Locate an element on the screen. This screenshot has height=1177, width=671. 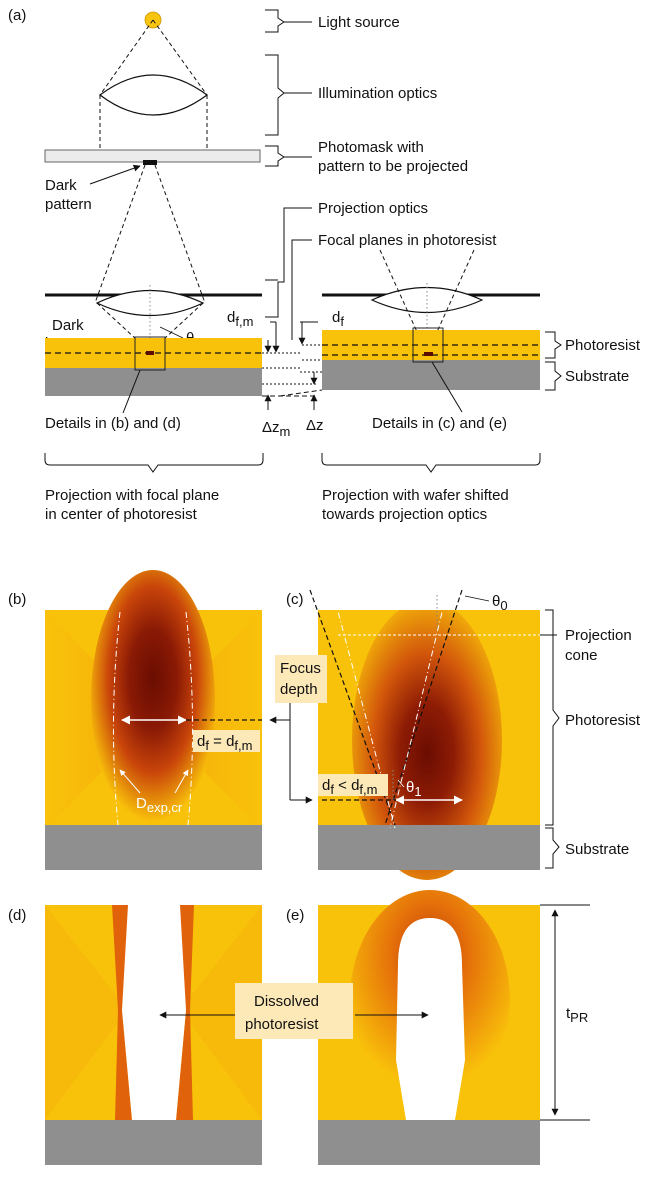
caption-left-line1: Projection with focal plane is located at coordinates (132, 495).